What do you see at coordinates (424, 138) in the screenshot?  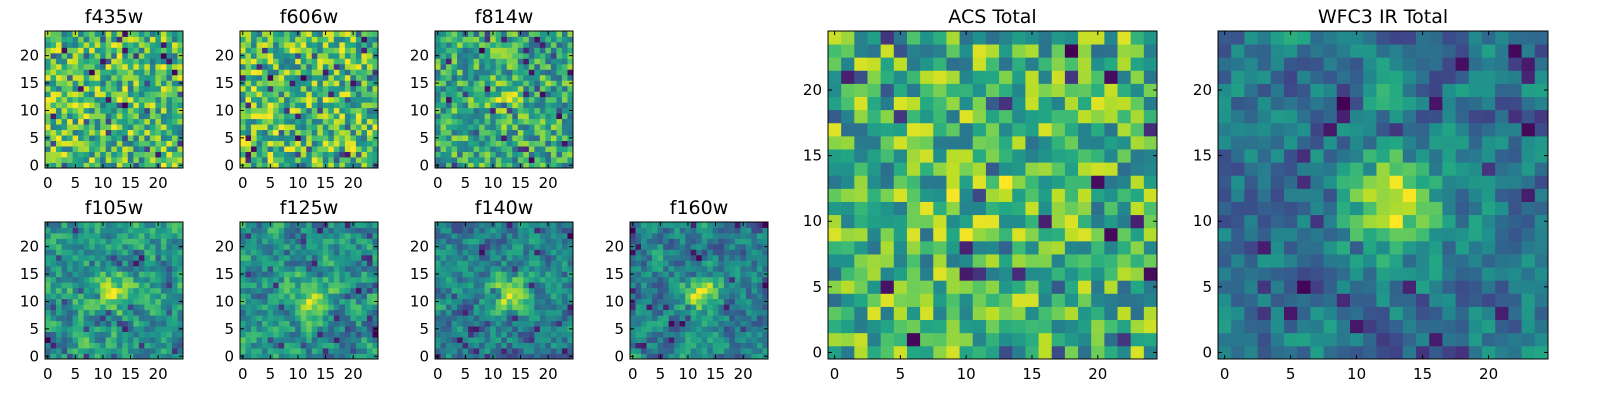 I see `y-tick-label: 5` at bounding box center [424, 138].